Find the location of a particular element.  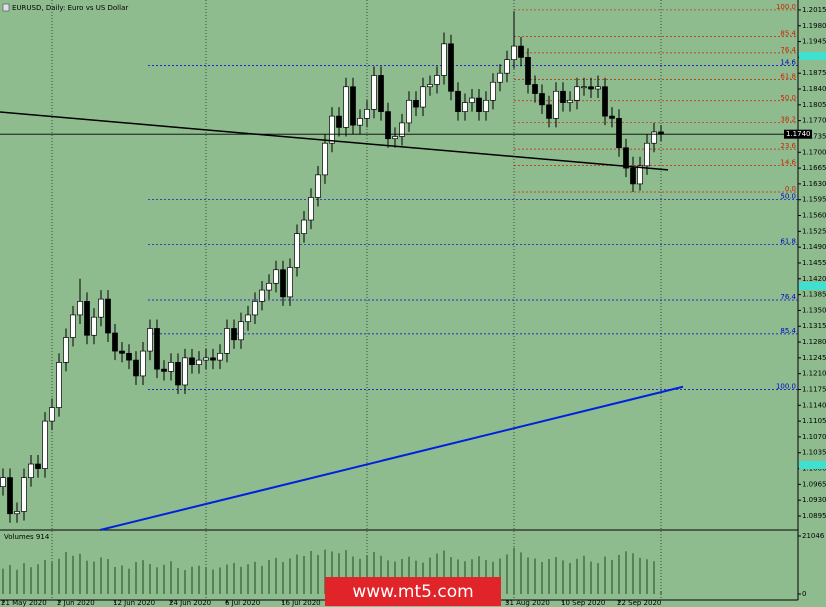

fib-label: 50.0 is located at coordinates (788, 98).